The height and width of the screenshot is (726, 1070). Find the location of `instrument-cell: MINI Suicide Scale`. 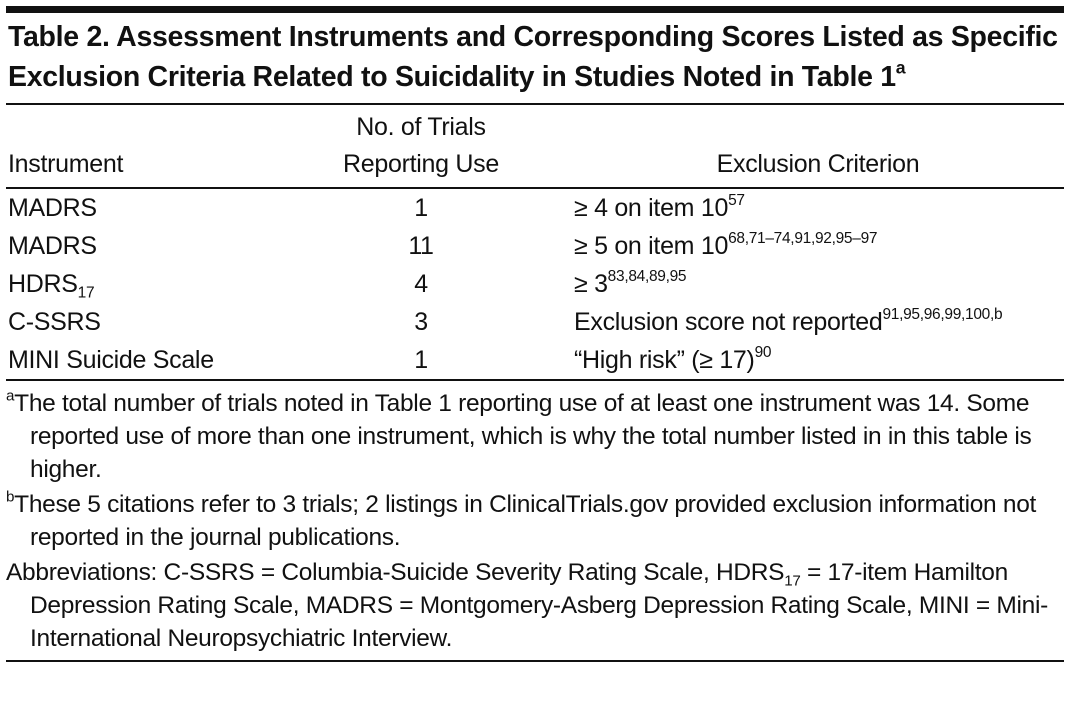

instrument-cell: MINI Suicide Scale is located at coordinates (143, 360).